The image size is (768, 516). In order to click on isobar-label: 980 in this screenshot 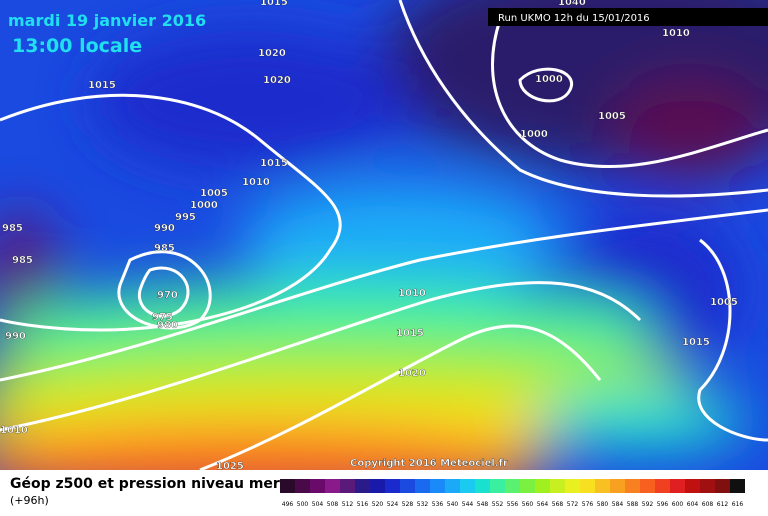, I will do `click(167, 325)`.